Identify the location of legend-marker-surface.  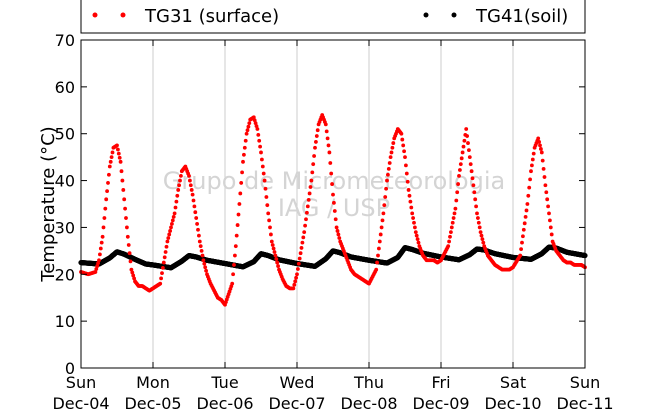
(123, 15).